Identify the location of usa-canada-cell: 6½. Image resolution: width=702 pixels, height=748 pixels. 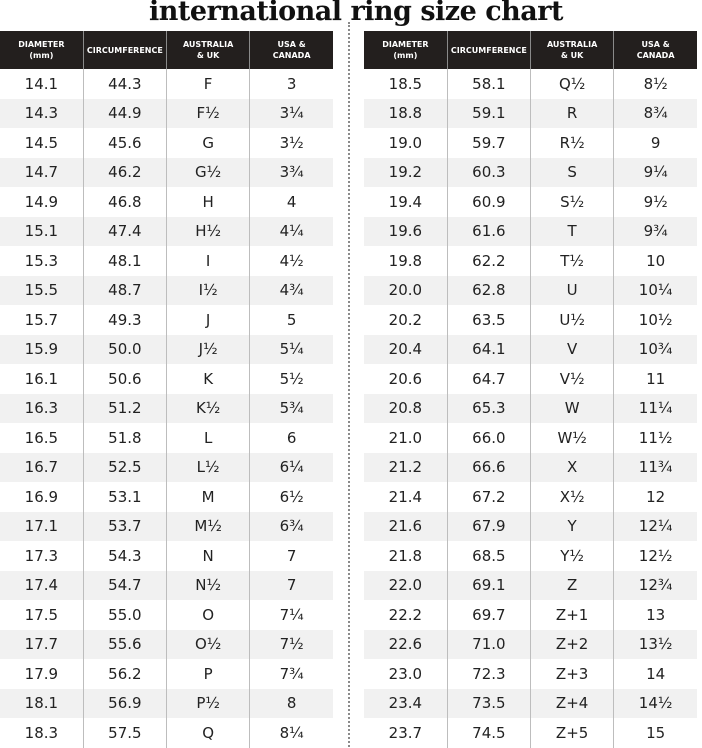
(291, 497).